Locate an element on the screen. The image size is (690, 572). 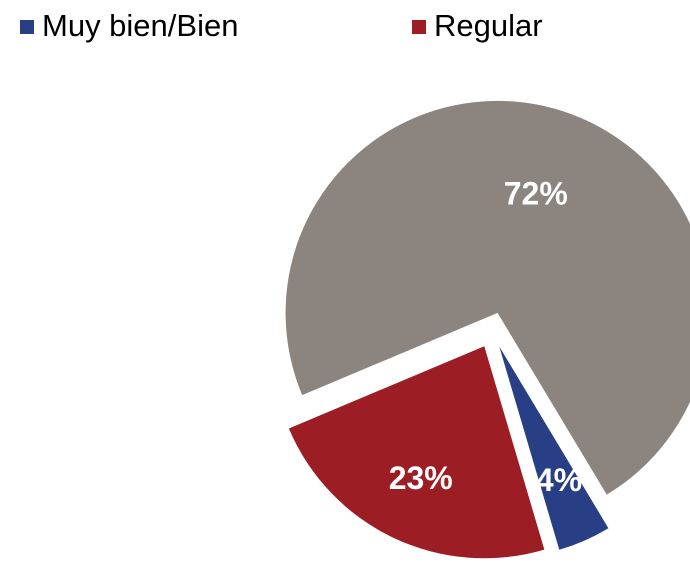
data-label: 72% is located at coordinates (536, 193).